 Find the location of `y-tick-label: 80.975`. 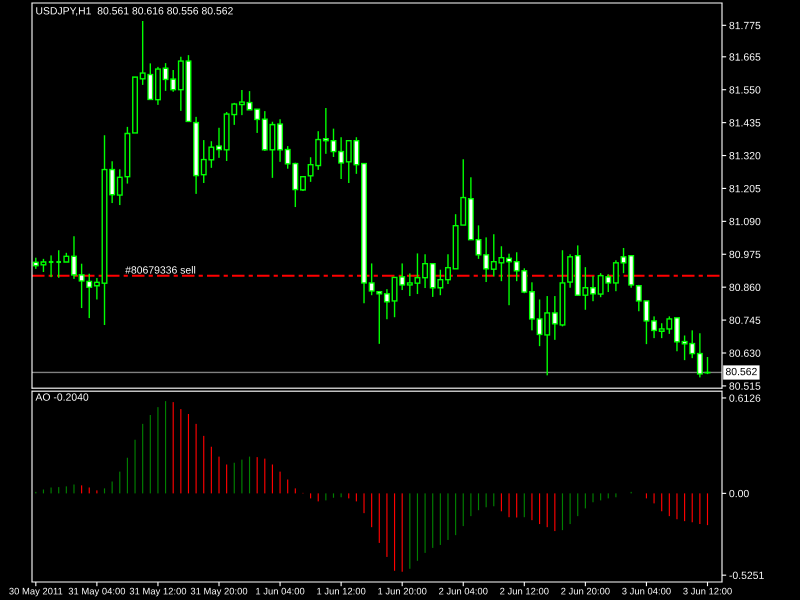

y-tick-label: 80.975 is located at coordinates (744, 254).